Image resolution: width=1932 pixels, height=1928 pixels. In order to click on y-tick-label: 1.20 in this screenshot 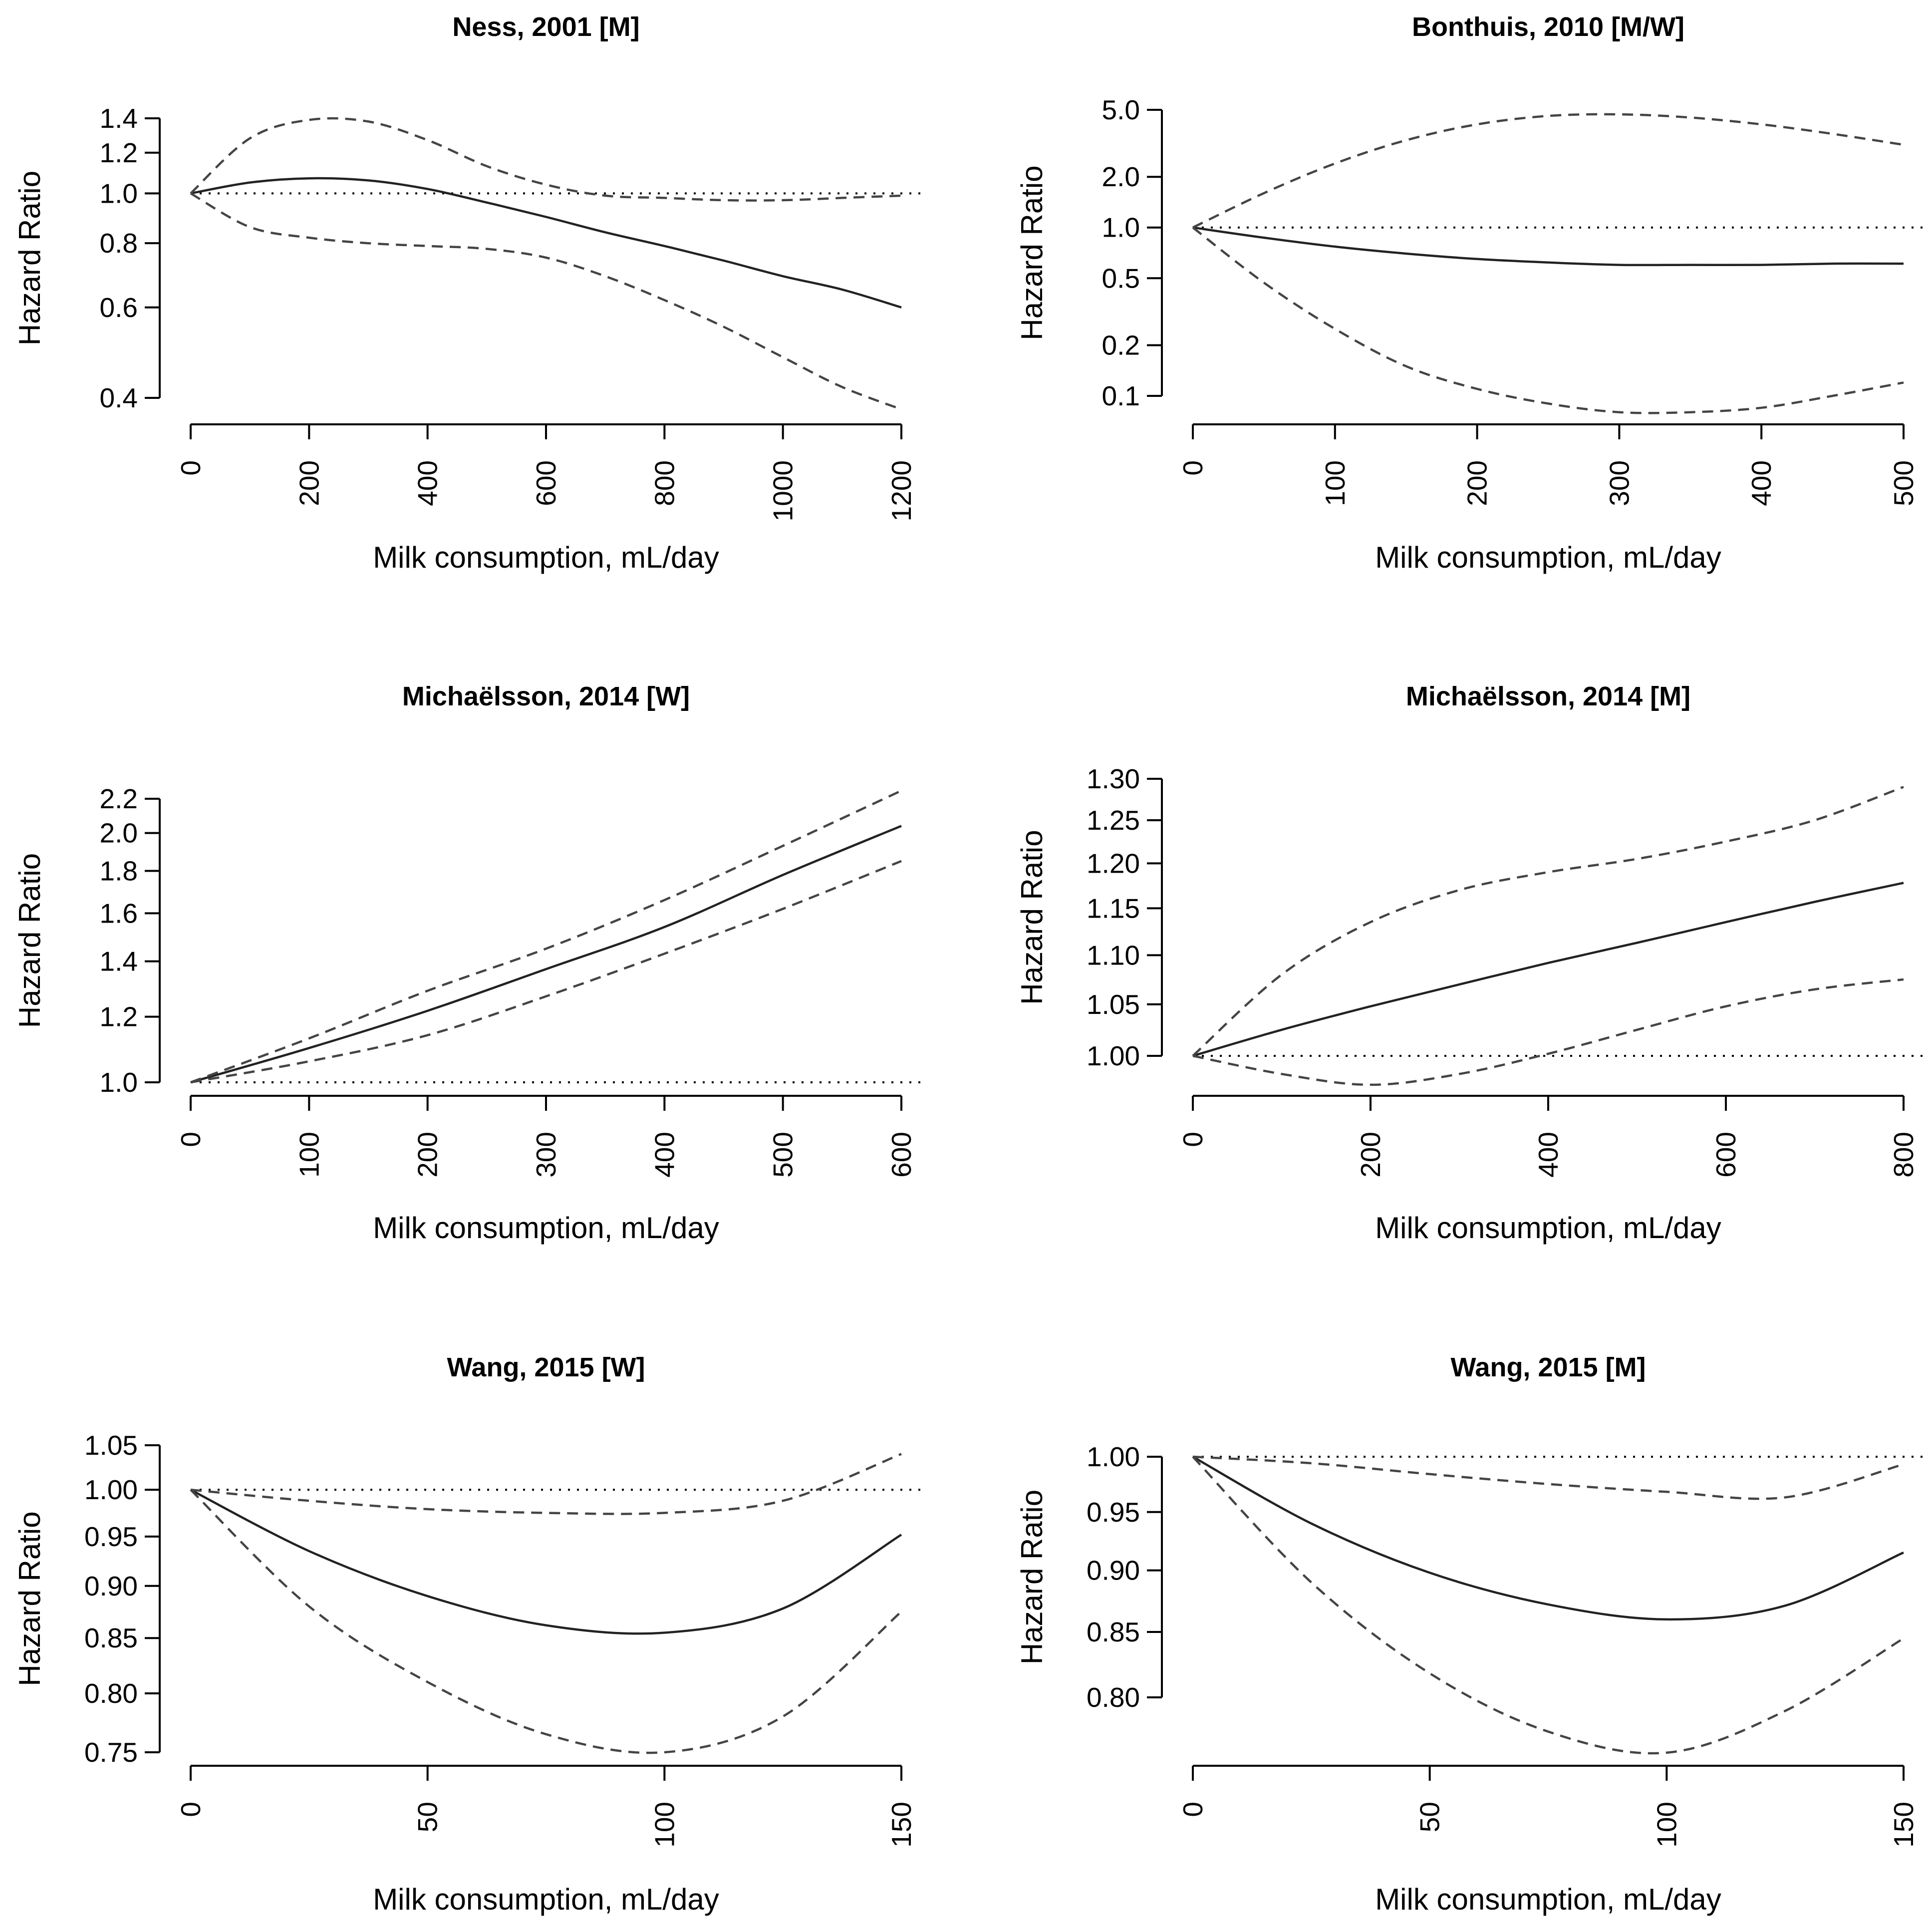, I will do `click(1113, 863)`.